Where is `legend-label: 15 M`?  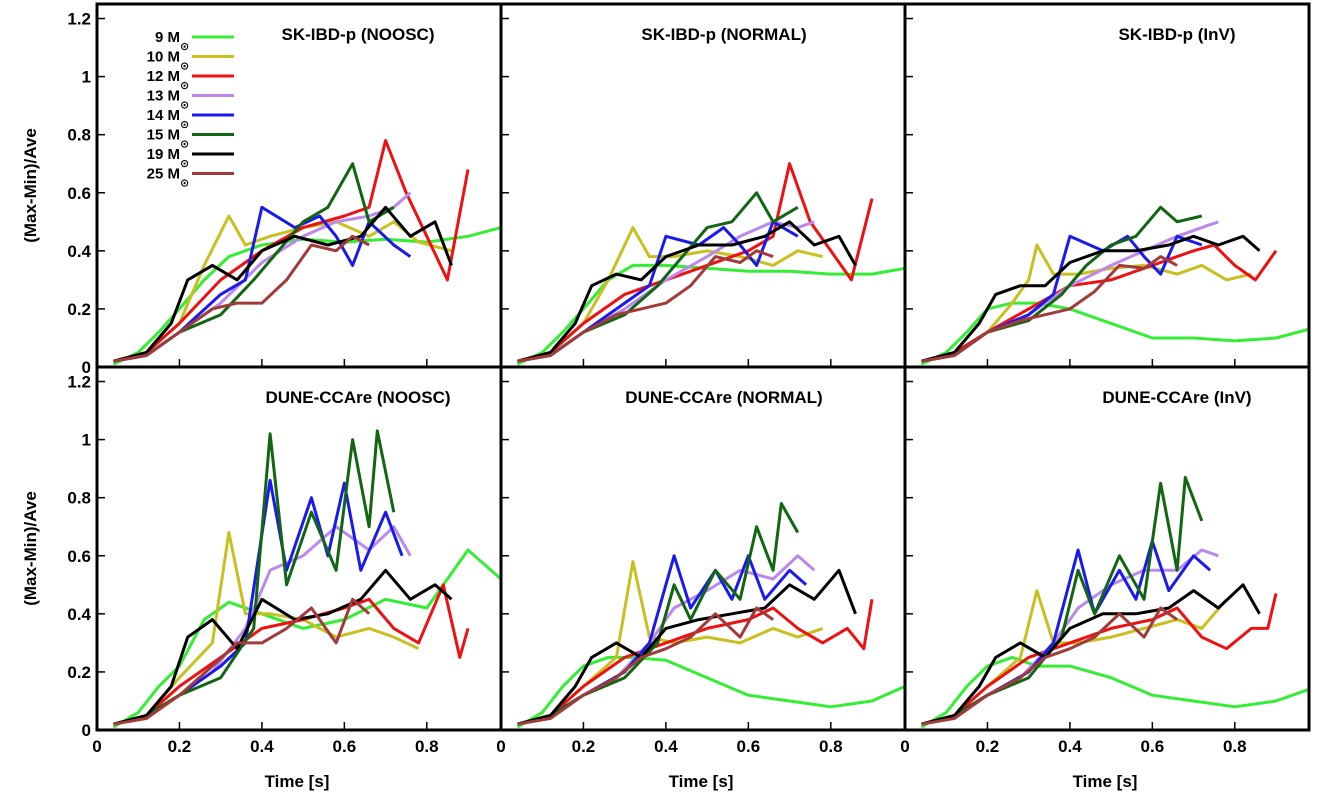 legend-label: 15 M is located at coordinates (163, 135).